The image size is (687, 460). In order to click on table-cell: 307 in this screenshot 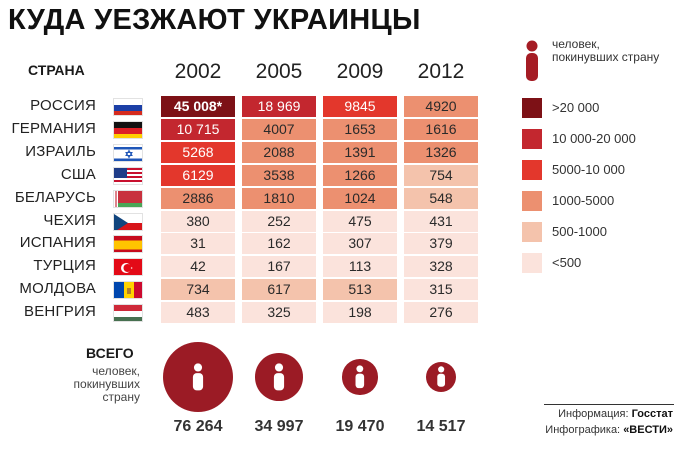, I will do `click(360, 244)`.